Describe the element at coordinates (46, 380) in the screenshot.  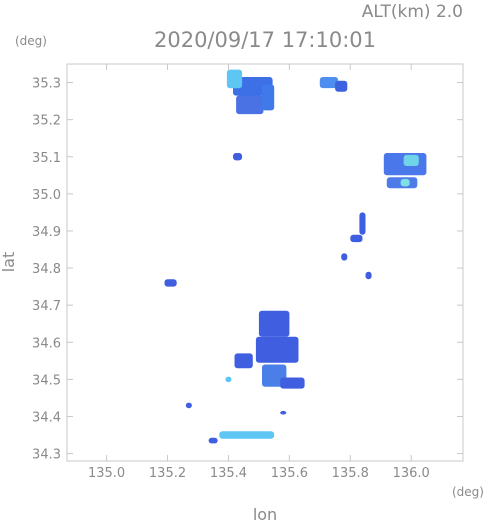
I see `y-tick-label-2: 34.5` at that location.